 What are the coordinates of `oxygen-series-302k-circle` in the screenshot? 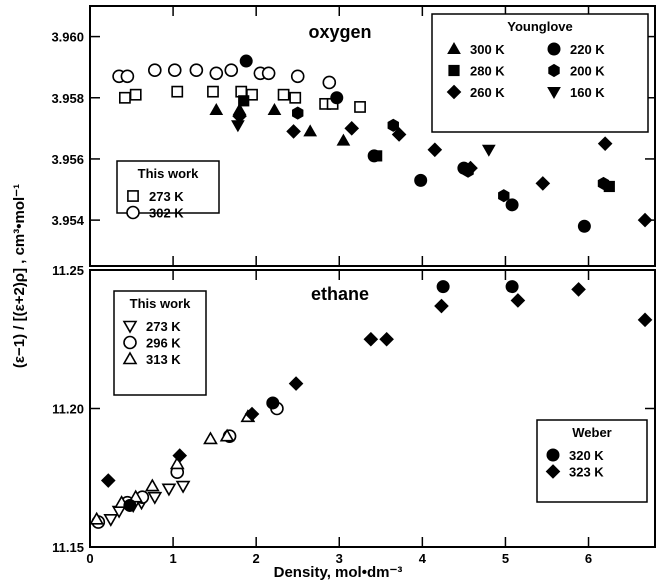 It's located at (224, 76).